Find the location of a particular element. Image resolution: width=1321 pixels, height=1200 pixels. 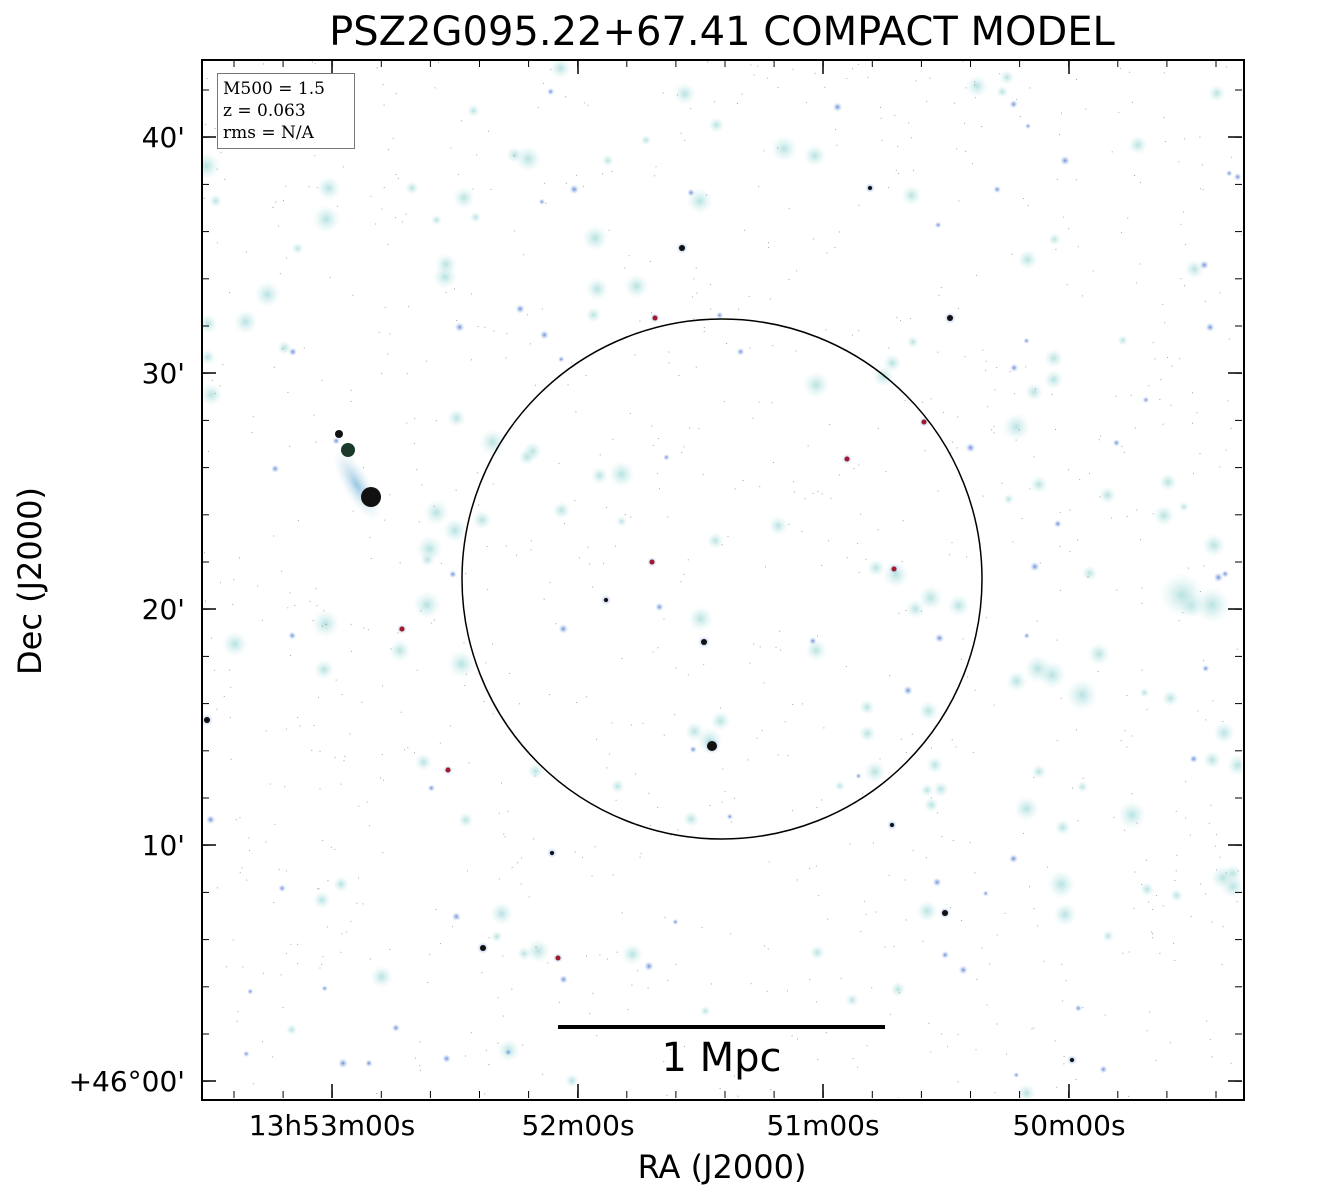

xtick-label: 52m00s is located at coordinates (578, 1125).